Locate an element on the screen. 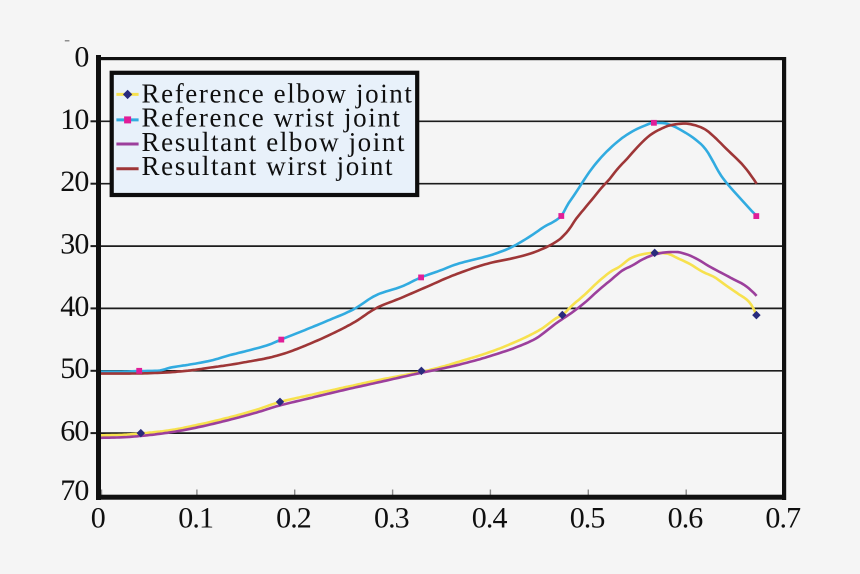 This screenshot has height=574, width=860. svg-text: 60 is located at coordinates (74, 431).